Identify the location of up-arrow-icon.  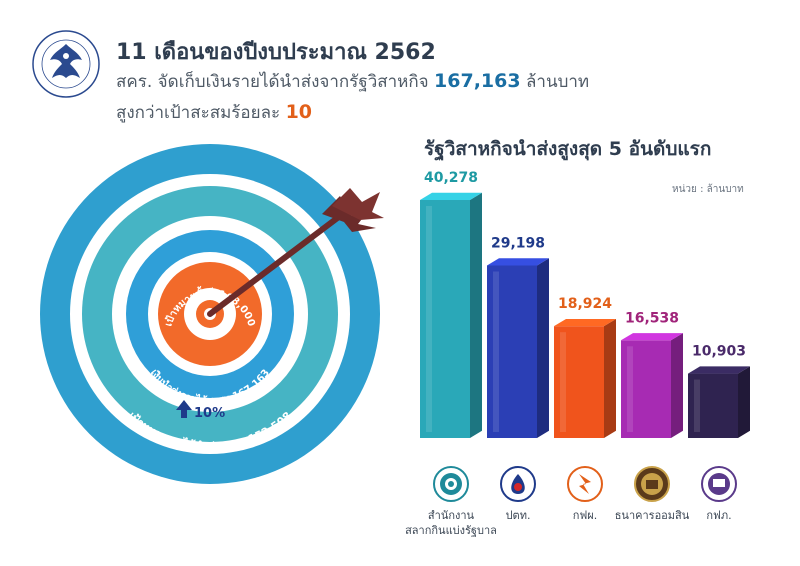
(184, 409).